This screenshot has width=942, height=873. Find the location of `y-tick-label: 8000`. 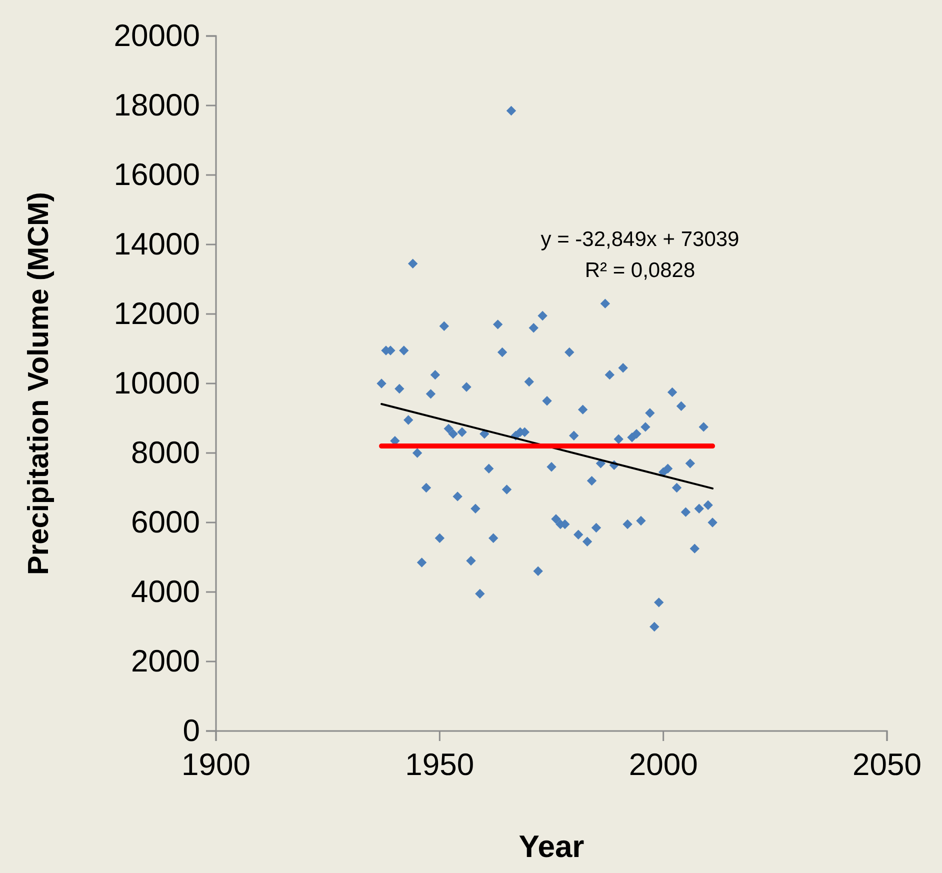

y-tick-label: 8000 is located at coordinates (165, 452).